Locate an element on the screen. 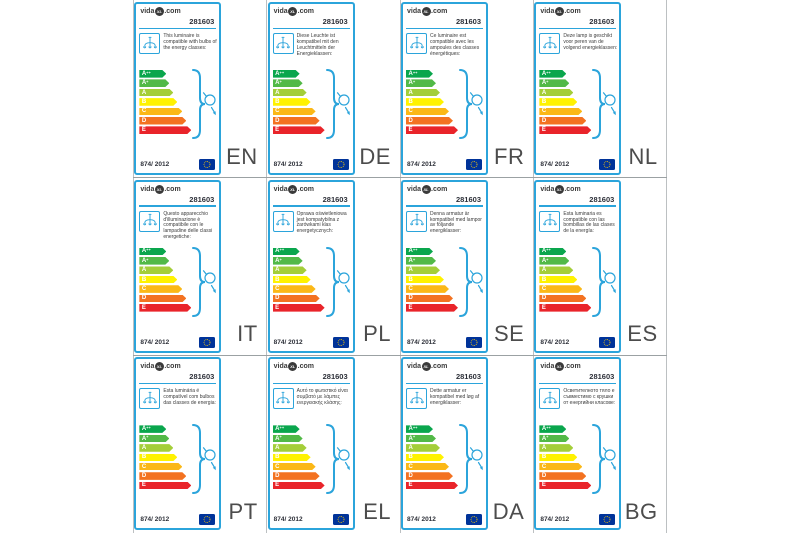  energy-class-superscript: ++ is located at coordinates (148, 72).